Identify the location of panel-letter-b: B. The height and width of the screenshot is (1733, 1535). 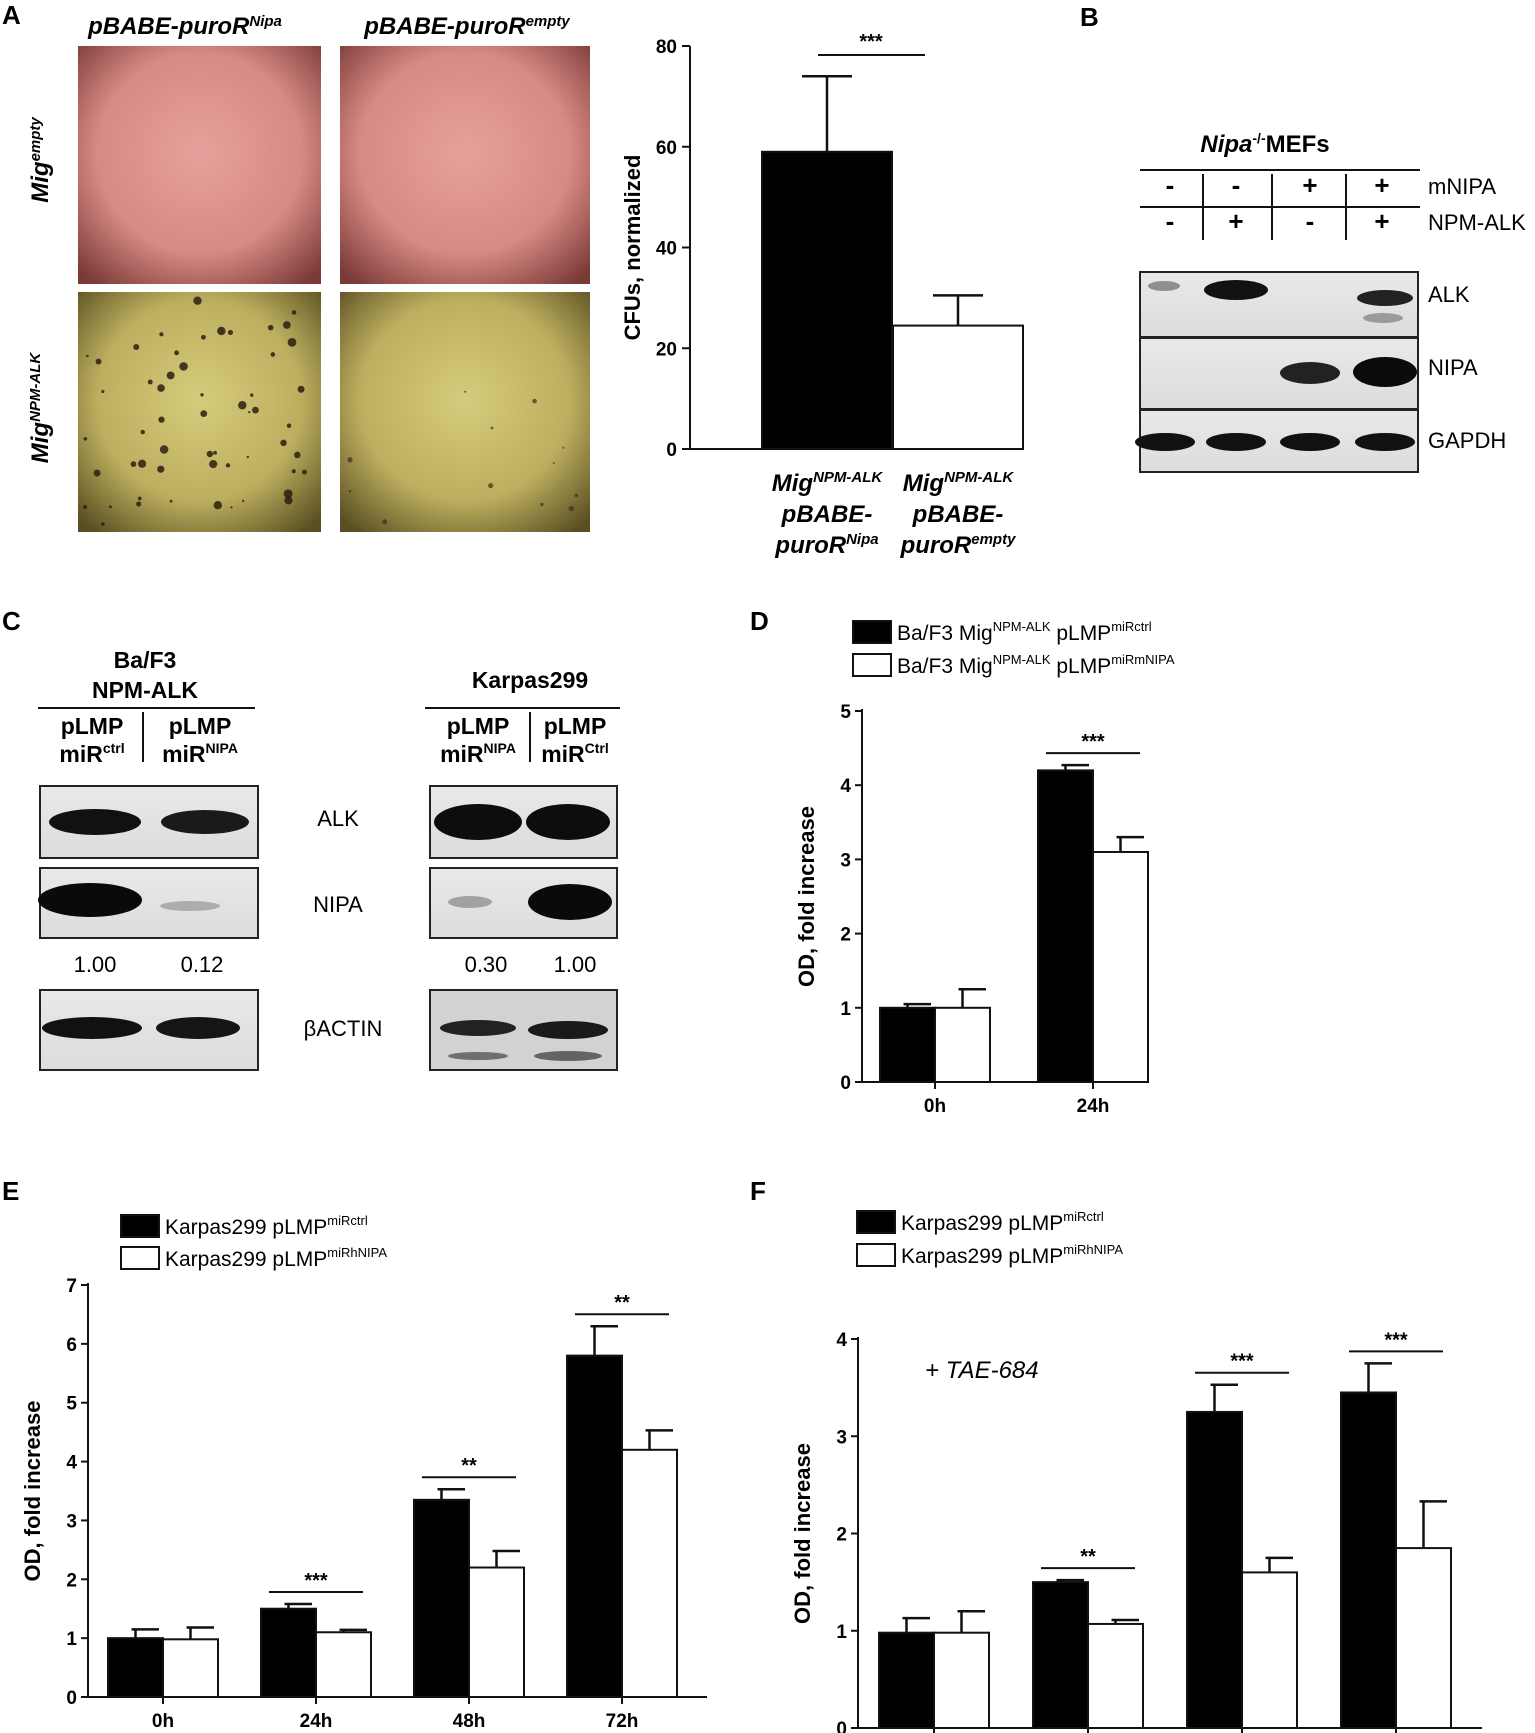
(1089, 17).